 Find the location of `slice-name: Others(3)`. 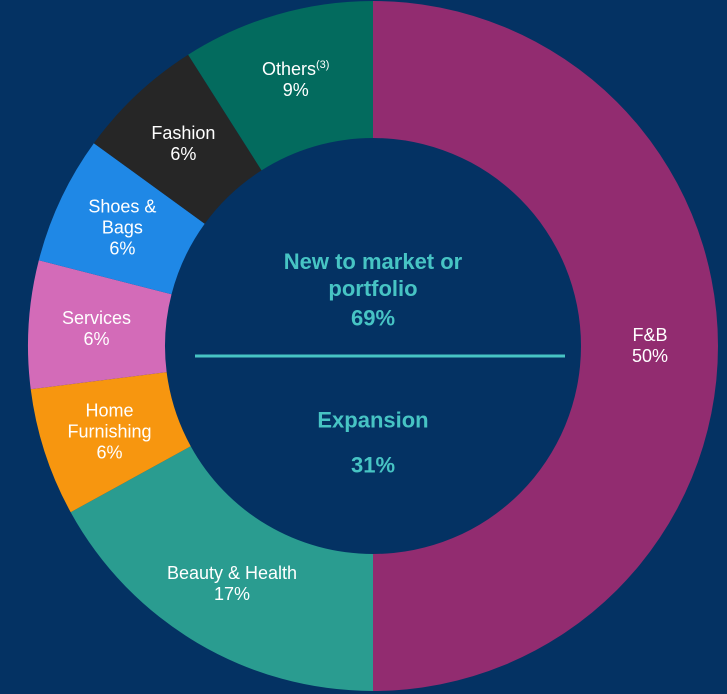

slice-name: Others(3) is located at coordinates (296, 69).